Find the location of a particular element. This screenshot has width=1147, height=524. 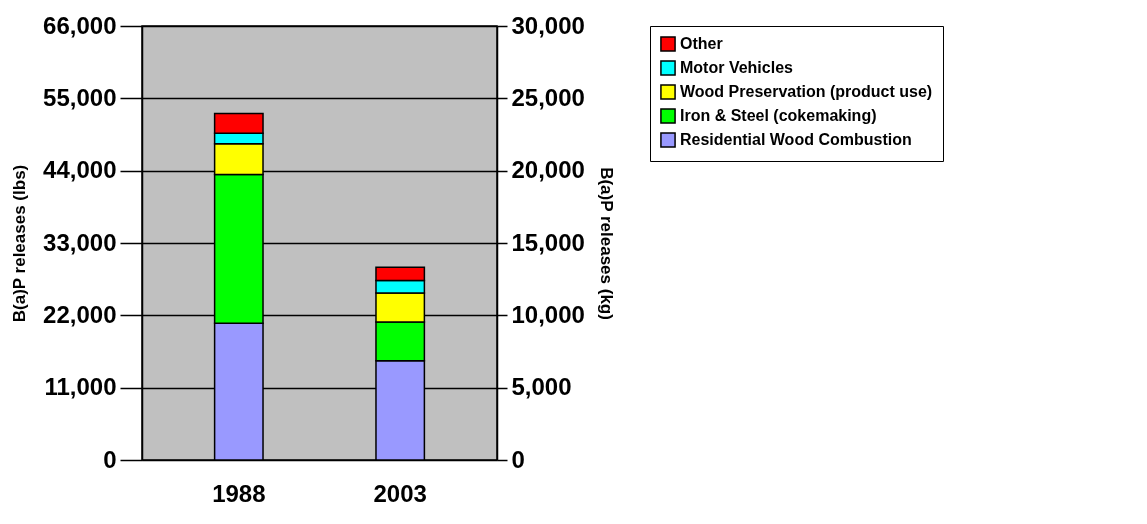

legend-label: Residential Wood Combustion is located at coordinates (796, 139).